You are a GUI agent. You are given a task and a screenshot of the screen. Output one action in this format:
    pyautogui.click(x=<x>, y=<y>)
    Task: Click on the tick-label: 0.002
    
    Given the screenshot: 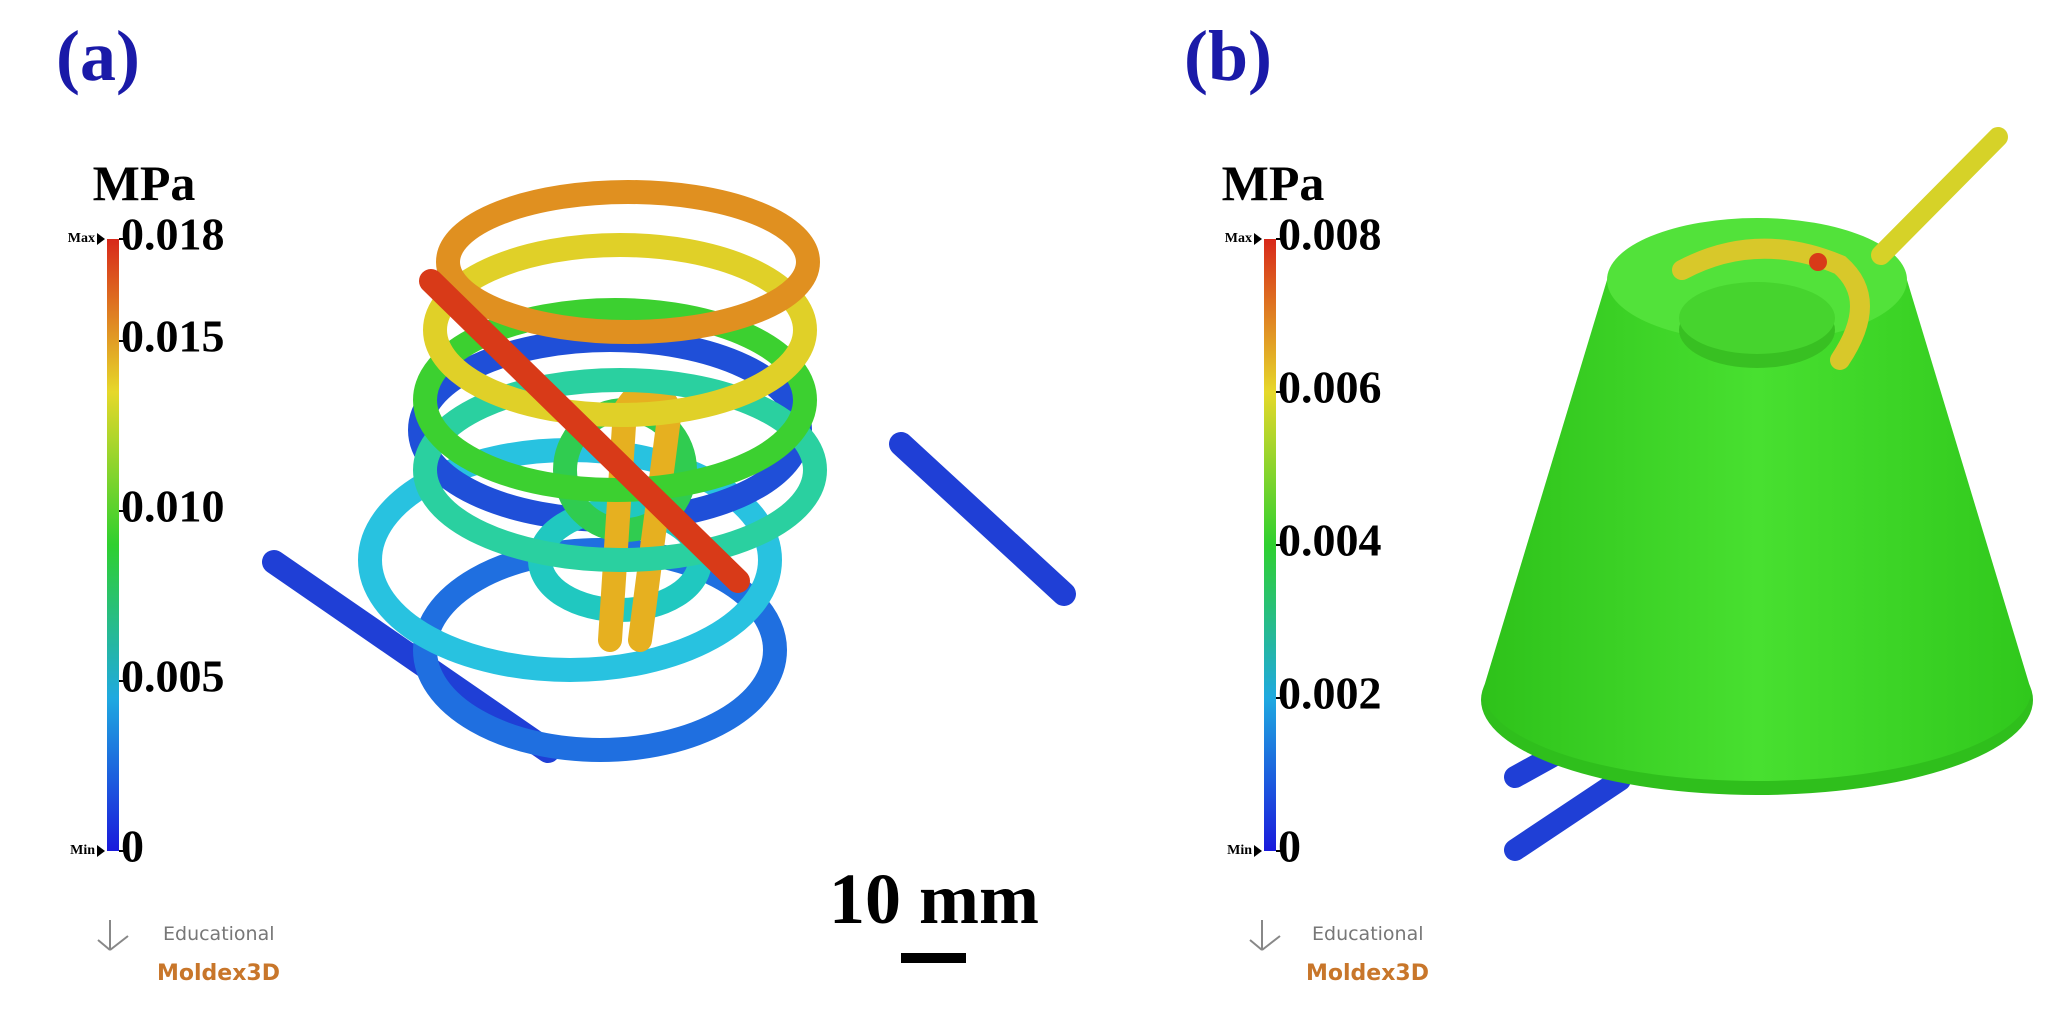 What is the action you would take?
    pyautogui.click(x=1330, y=693)
    